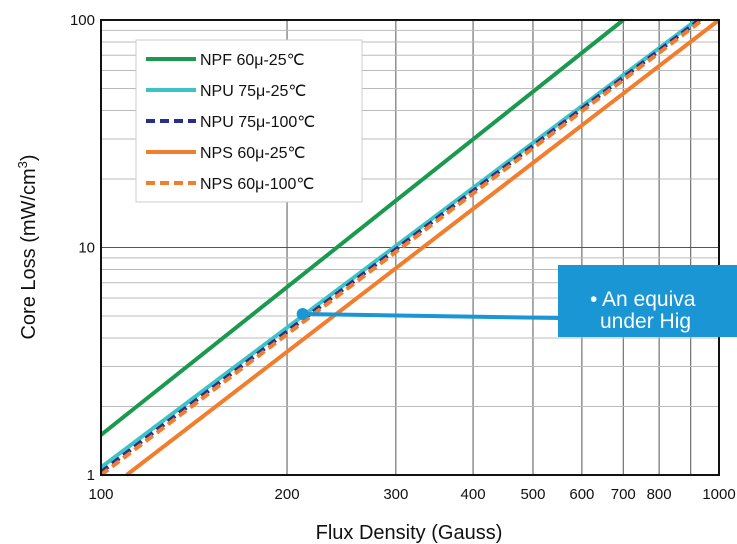 Image resolution: width=737 pixels, height=544 pixels. What do you see at coordinates (253, 91) in the screenshot?
I see `legend-label: NPU 75μ-25℃` at bounding box center [253, 91].